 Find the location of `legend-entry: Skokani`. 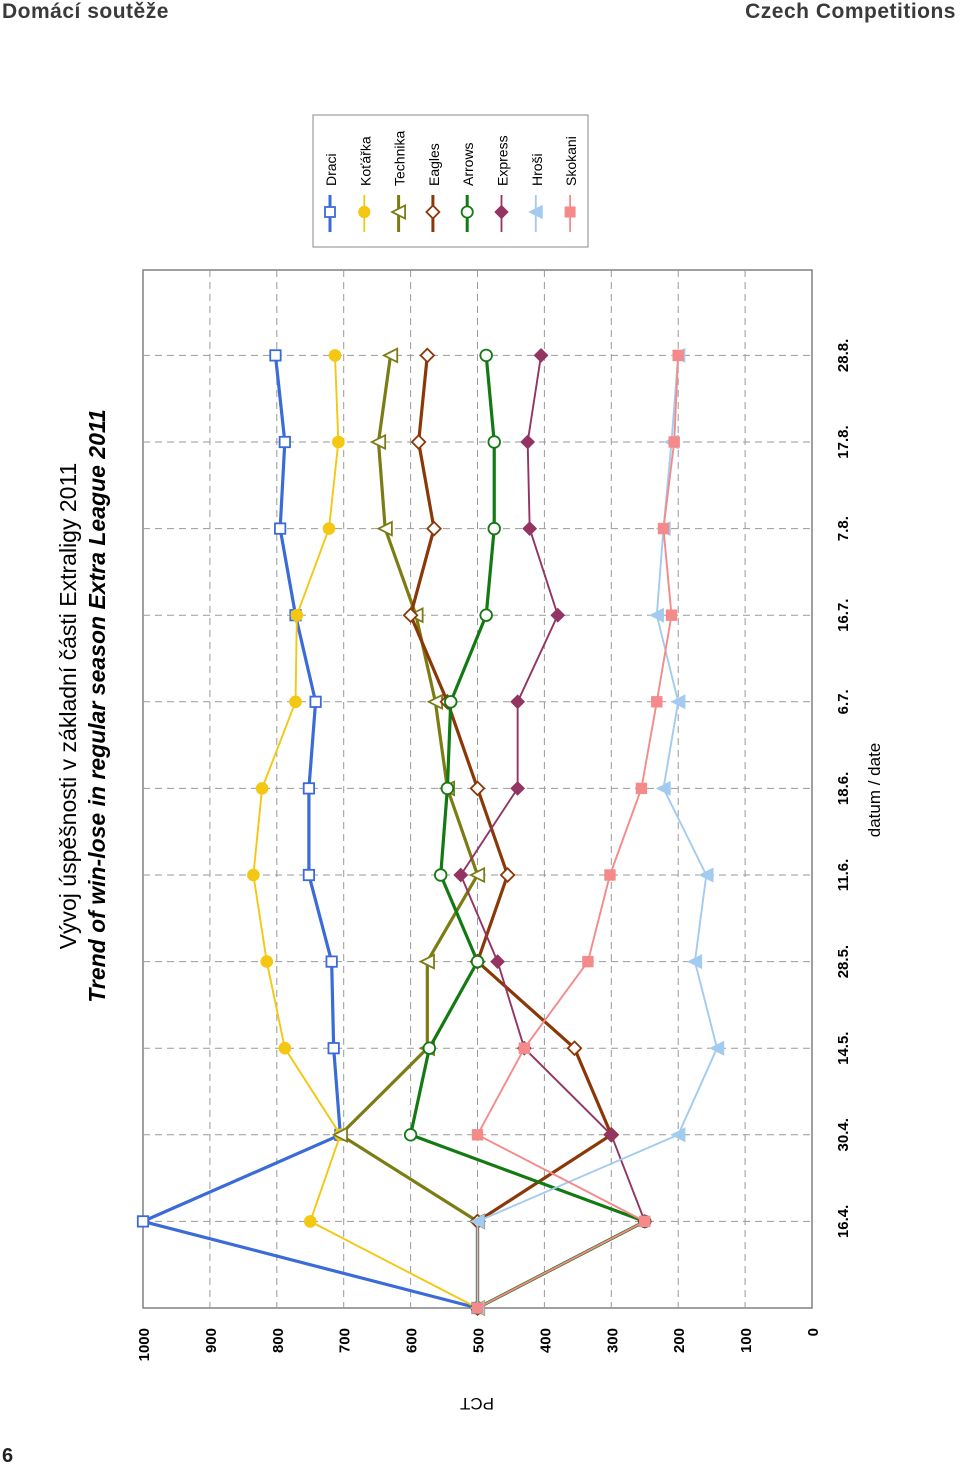

legend-entry: Skokani is located at coordinates (571, 184).